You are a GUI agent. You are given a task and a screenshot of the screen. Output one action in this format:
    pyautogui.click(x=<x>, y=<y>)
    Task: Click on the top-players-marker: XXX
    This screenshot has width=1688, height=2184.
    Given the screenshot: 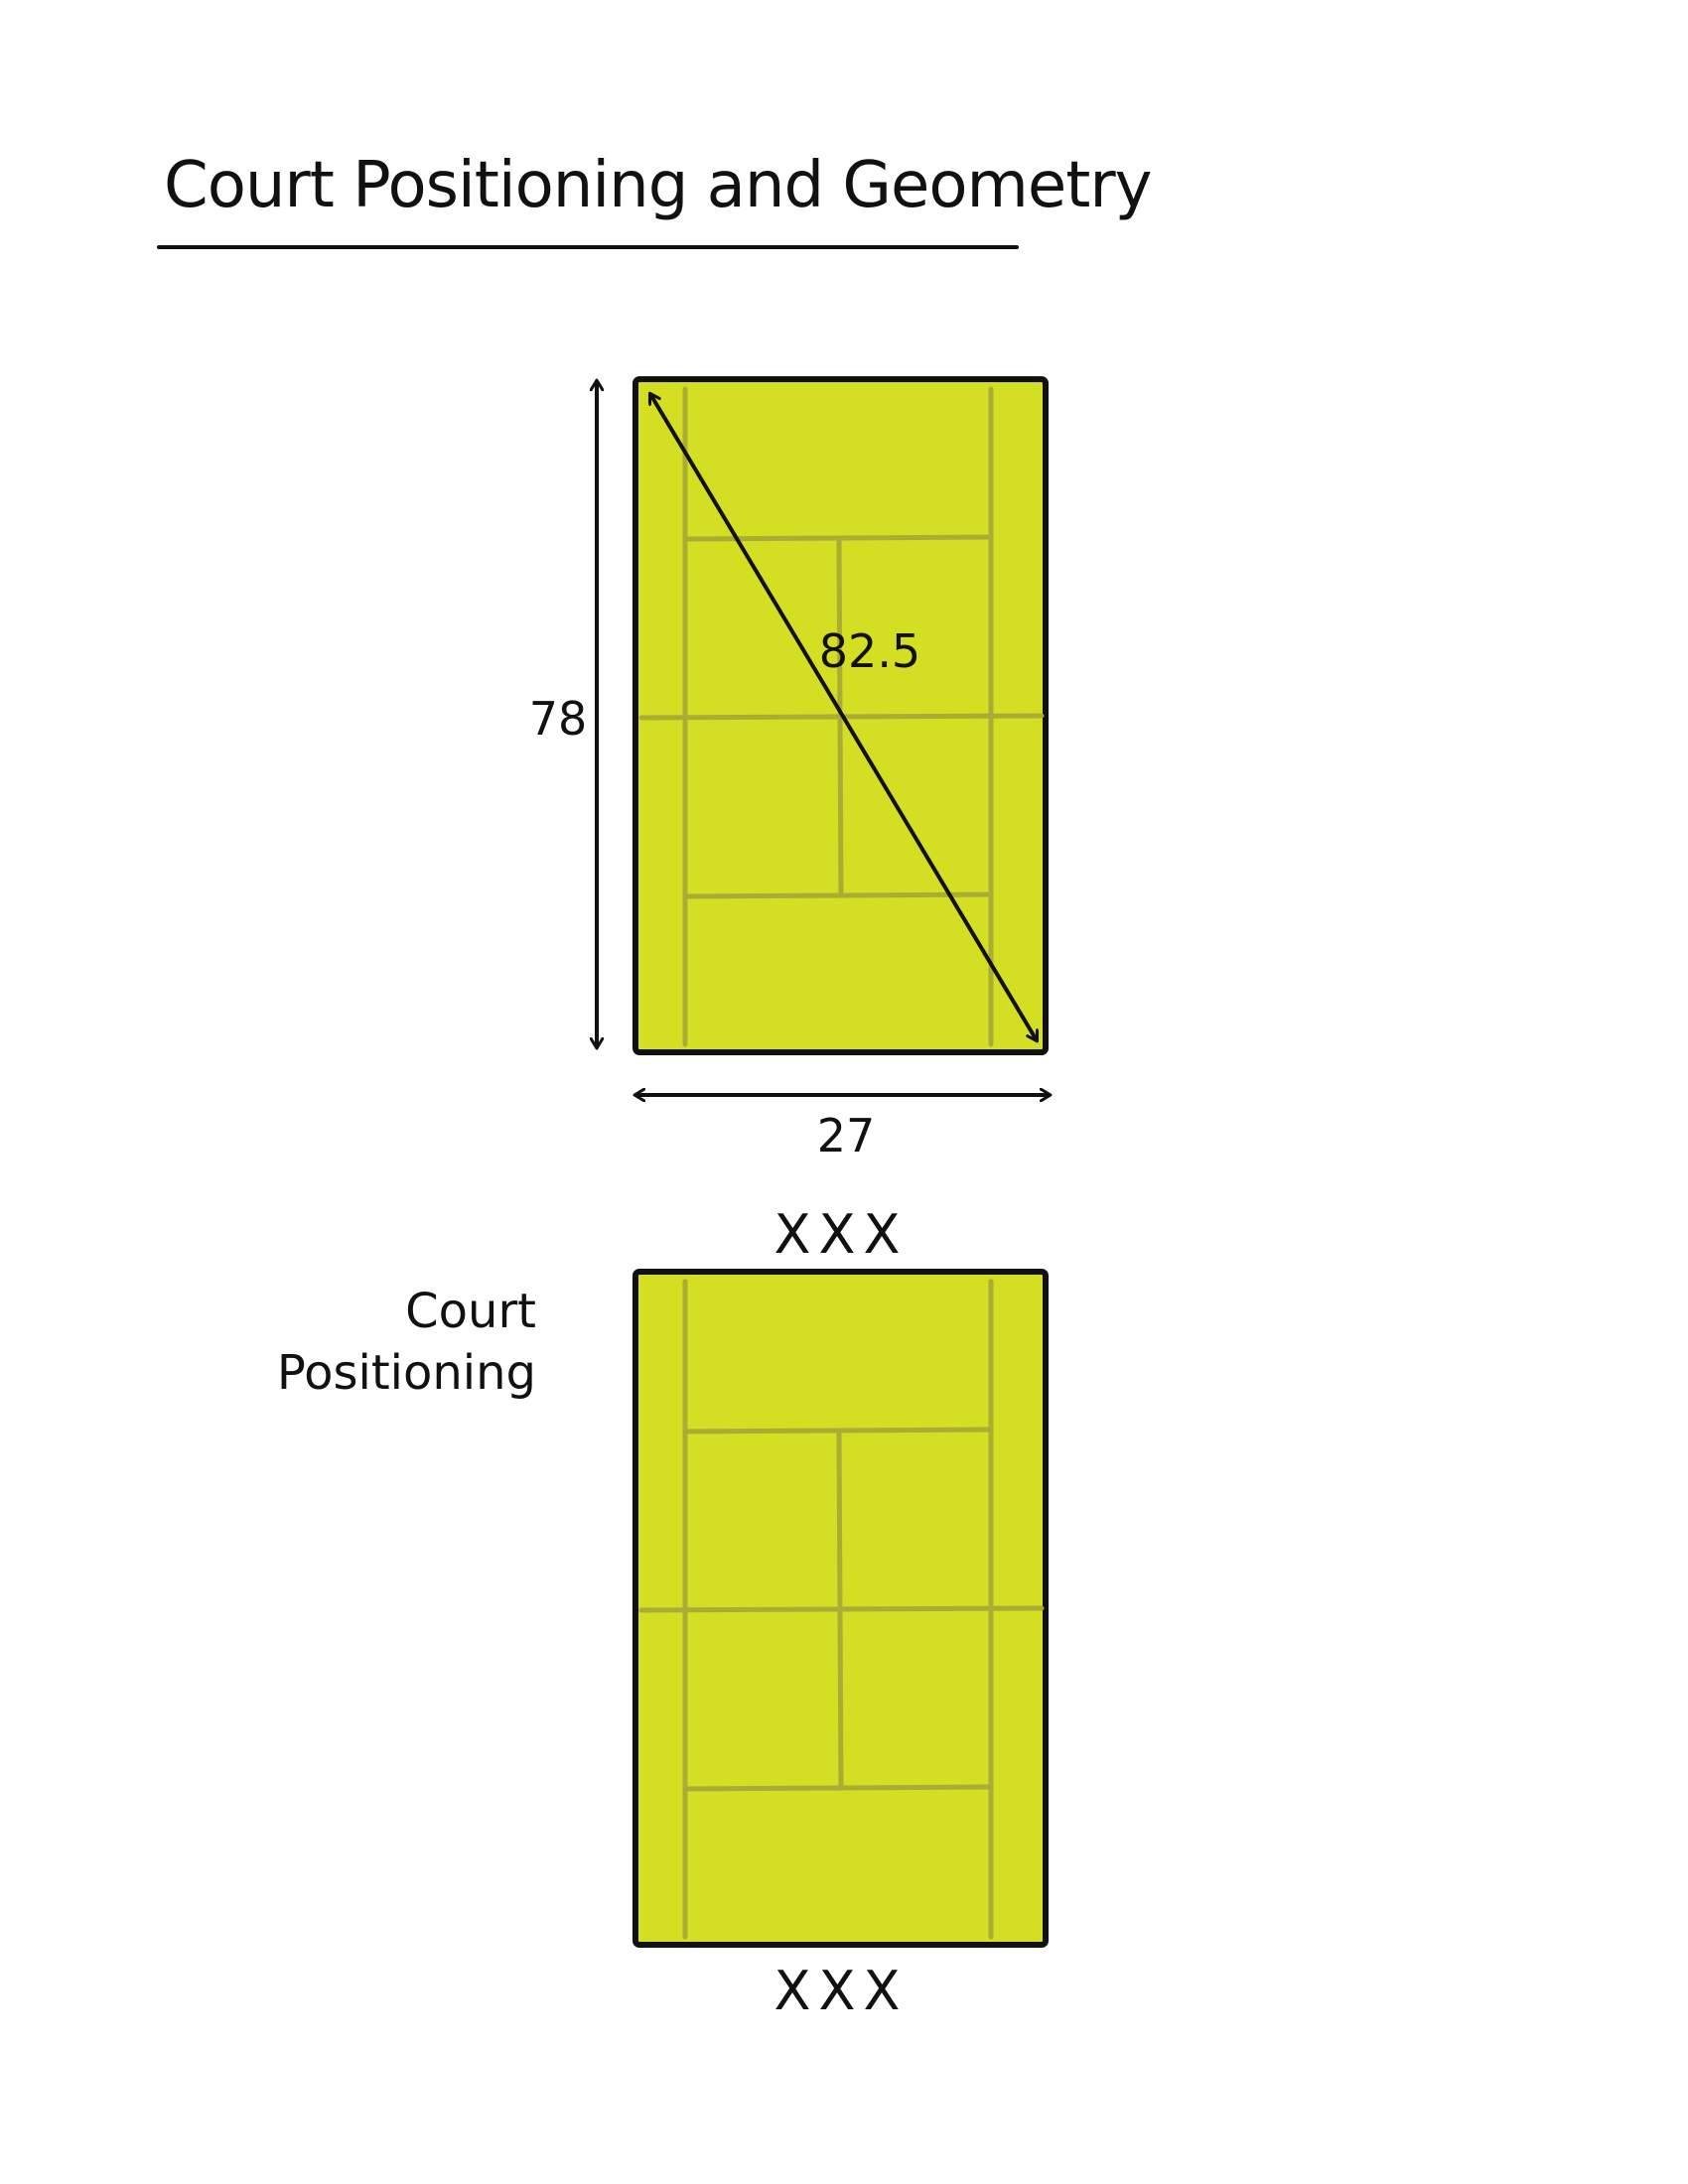 What is the action you would take?
    pyautogui.click(x=841, y=1234)
    